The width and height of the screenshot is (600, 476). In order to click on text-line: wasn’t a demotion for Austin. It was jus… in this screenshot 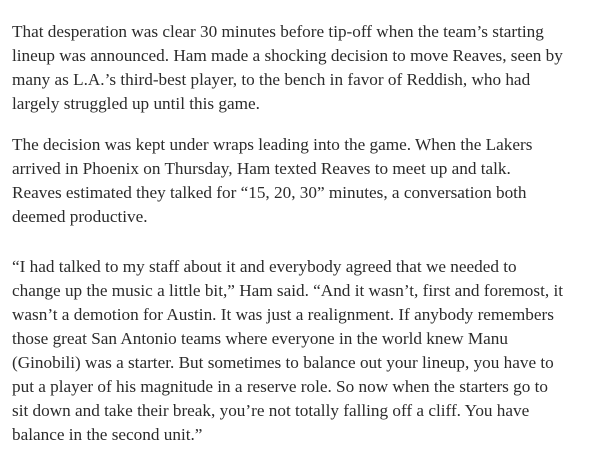, I will do `click(283, 314)`.